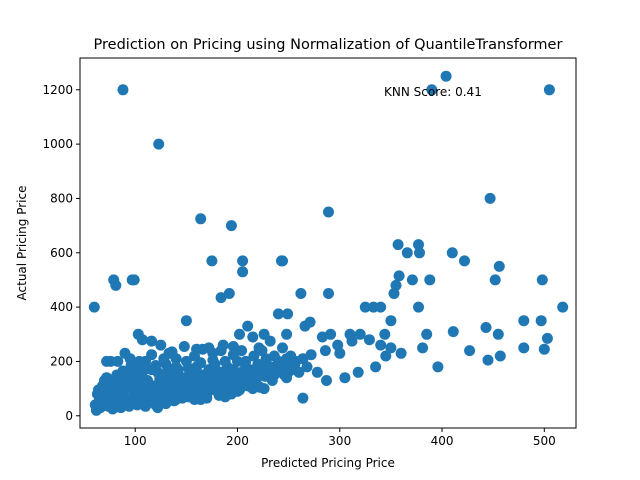 The height and width of the screenshot is (480, 640). What do you see at coordinates (61, 253) in the screenshot?
I see `y-tick-label: 600` at bounding box center [61, 253].